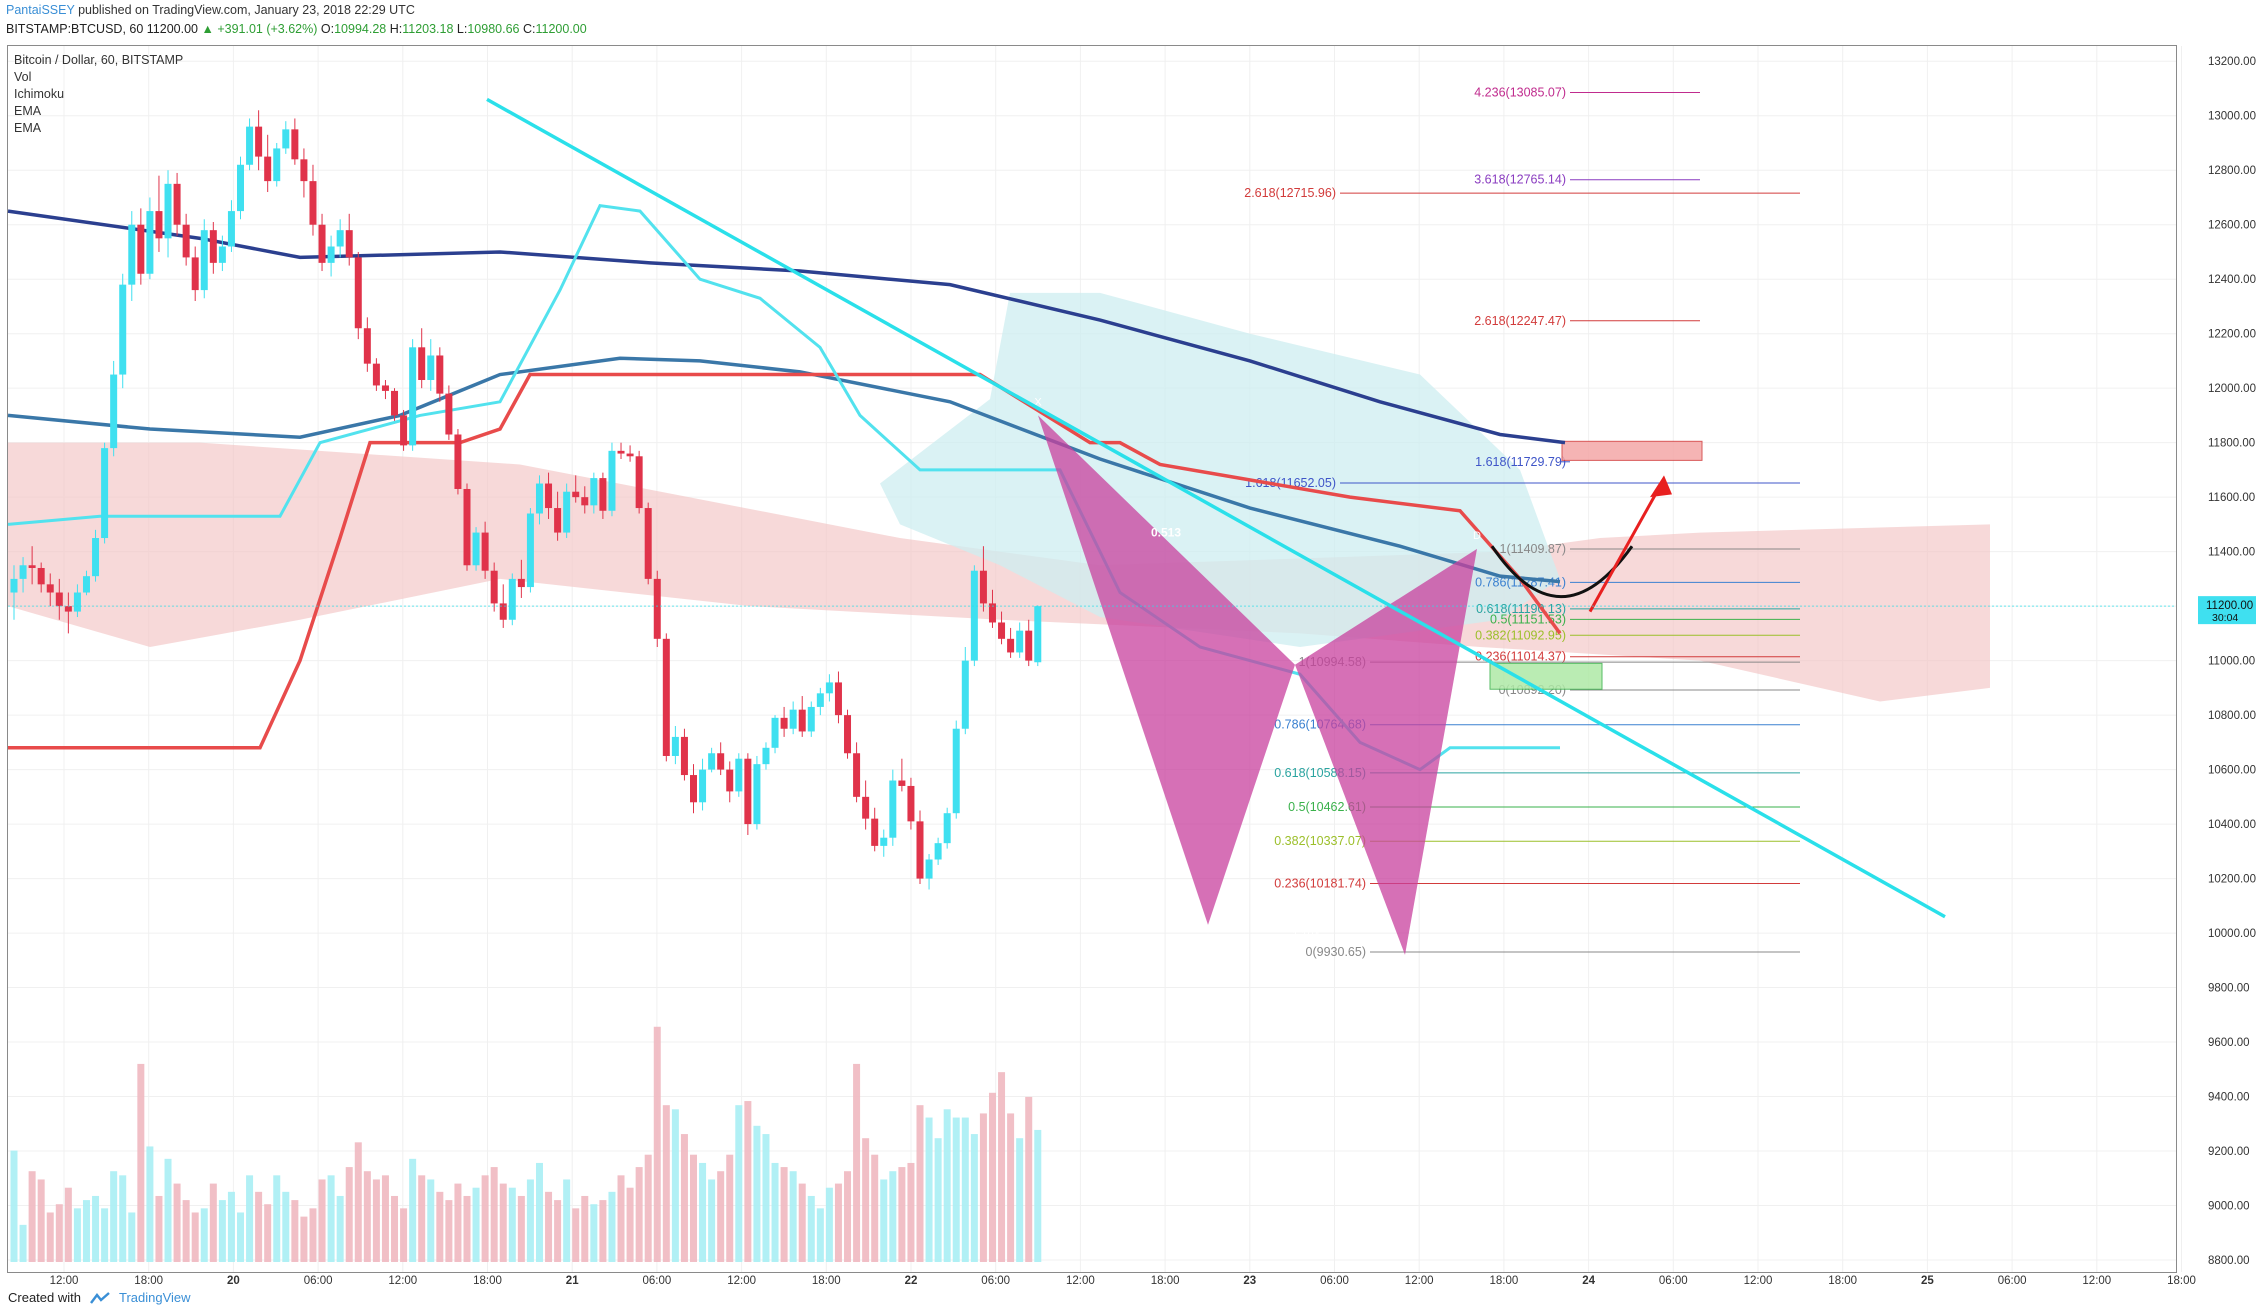  What do you see at coordinates (2232, 280) in the screenshot?
I see `y-tick-label: 12400.00` at bounding box center [2232, 280].